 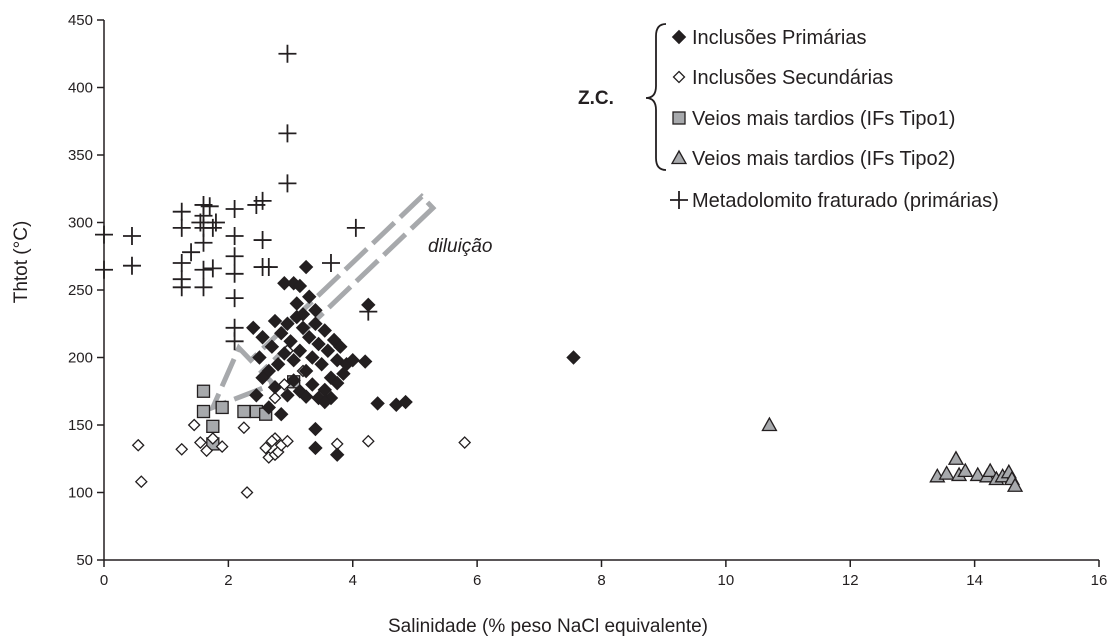 What do you see at coordinates (80, 20) in the screenshot?
I see `y-tick-label: 450` at bounding box center [80, 20].